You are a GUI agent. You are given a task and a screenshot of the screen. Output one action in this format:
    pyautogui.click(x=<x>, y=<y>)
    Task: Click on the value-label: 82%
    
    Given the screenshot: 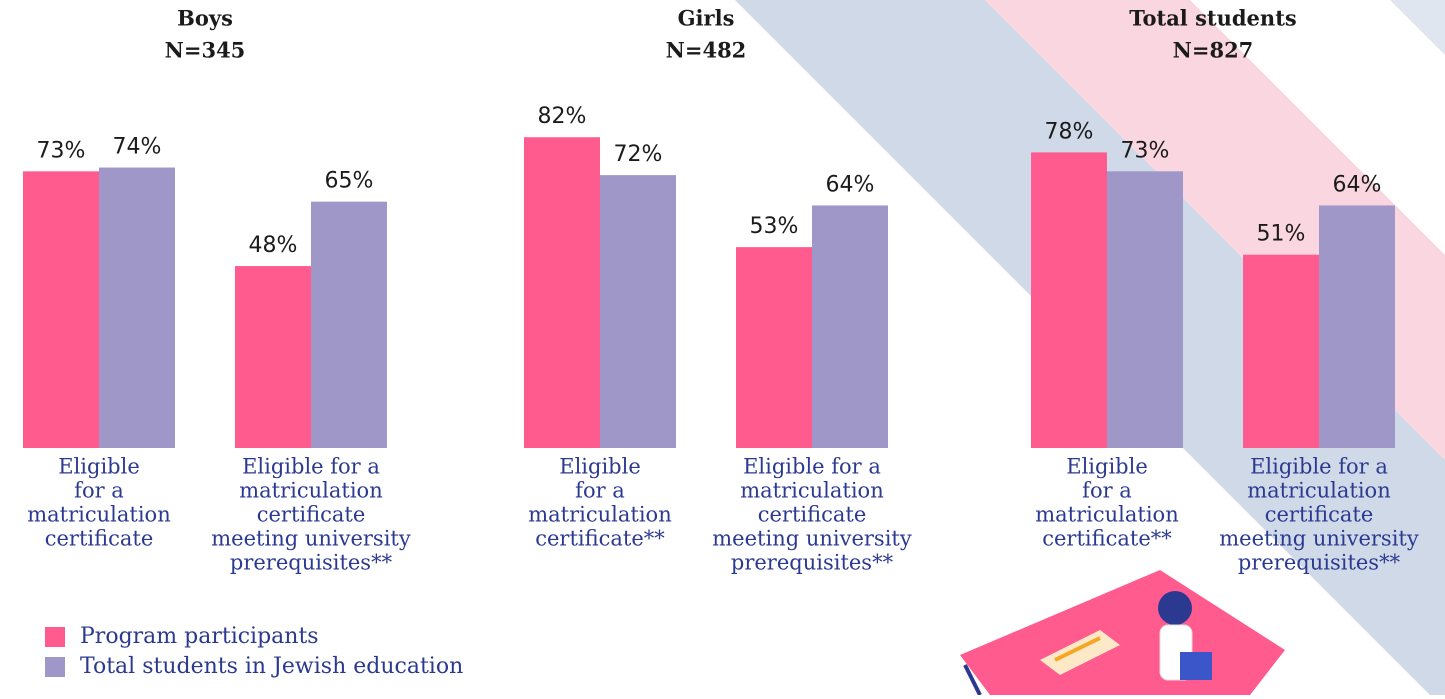 What is the action you would take?
    pyautogui.click(x=562, y=116)
    